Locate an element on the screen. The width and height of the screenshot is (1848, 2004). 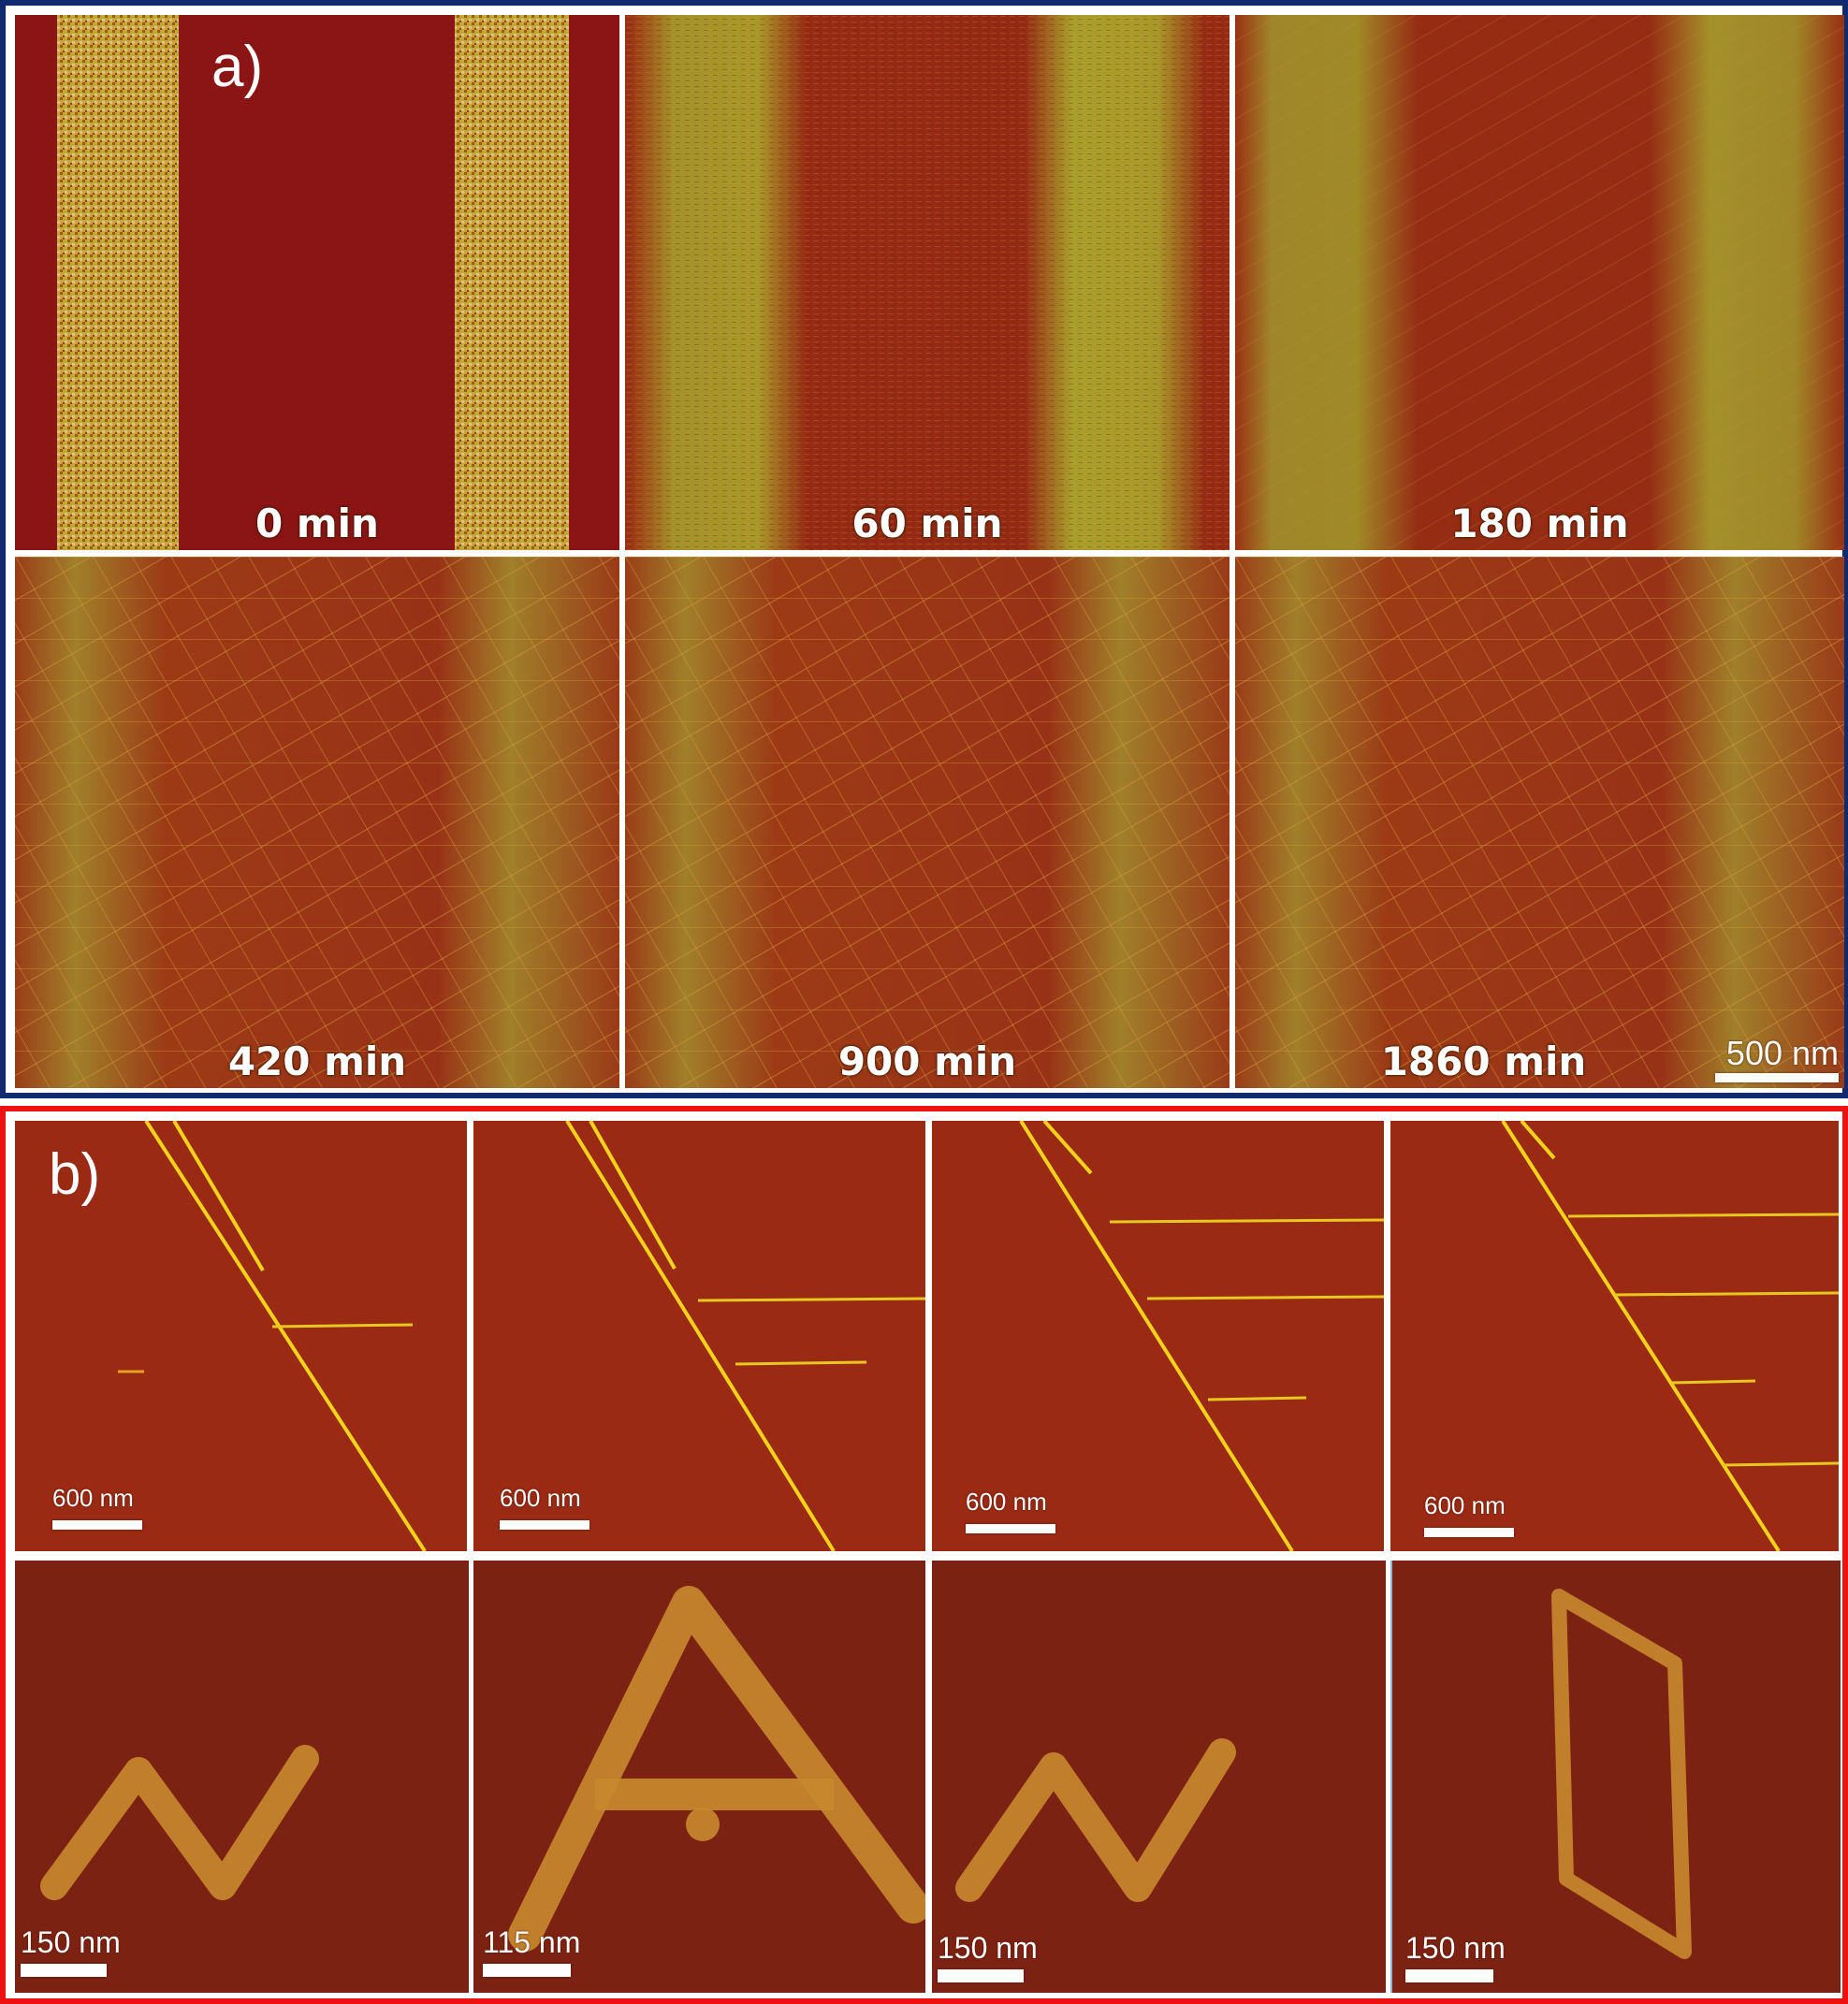
afm-letter-a: 115 nm is located at coordinates (699, 1777).